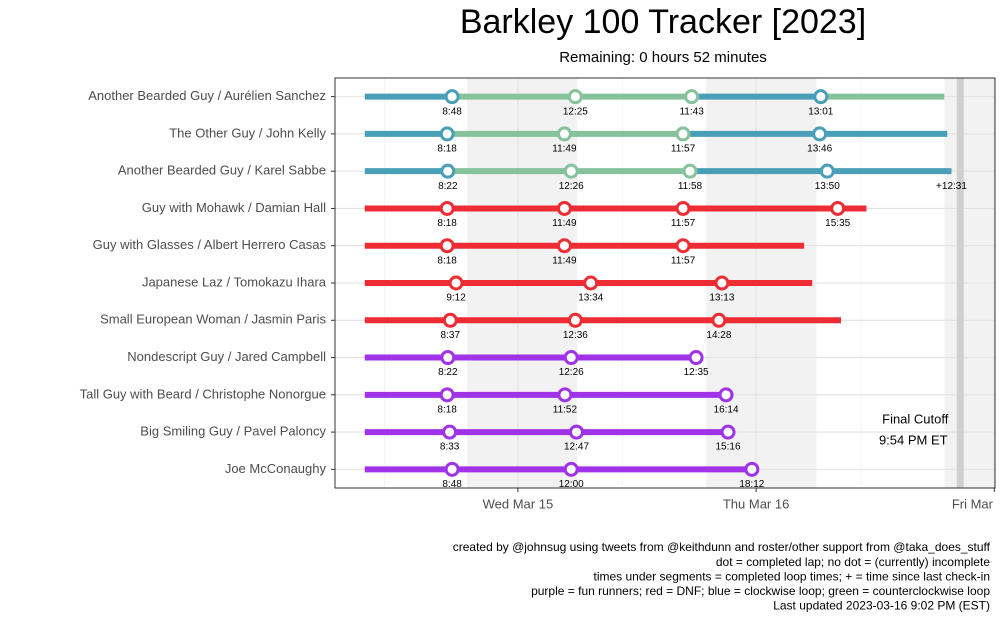 This screenshot has height=625, width=1000. I want to click on lap-time-label: 13:50, so click(827, 186).